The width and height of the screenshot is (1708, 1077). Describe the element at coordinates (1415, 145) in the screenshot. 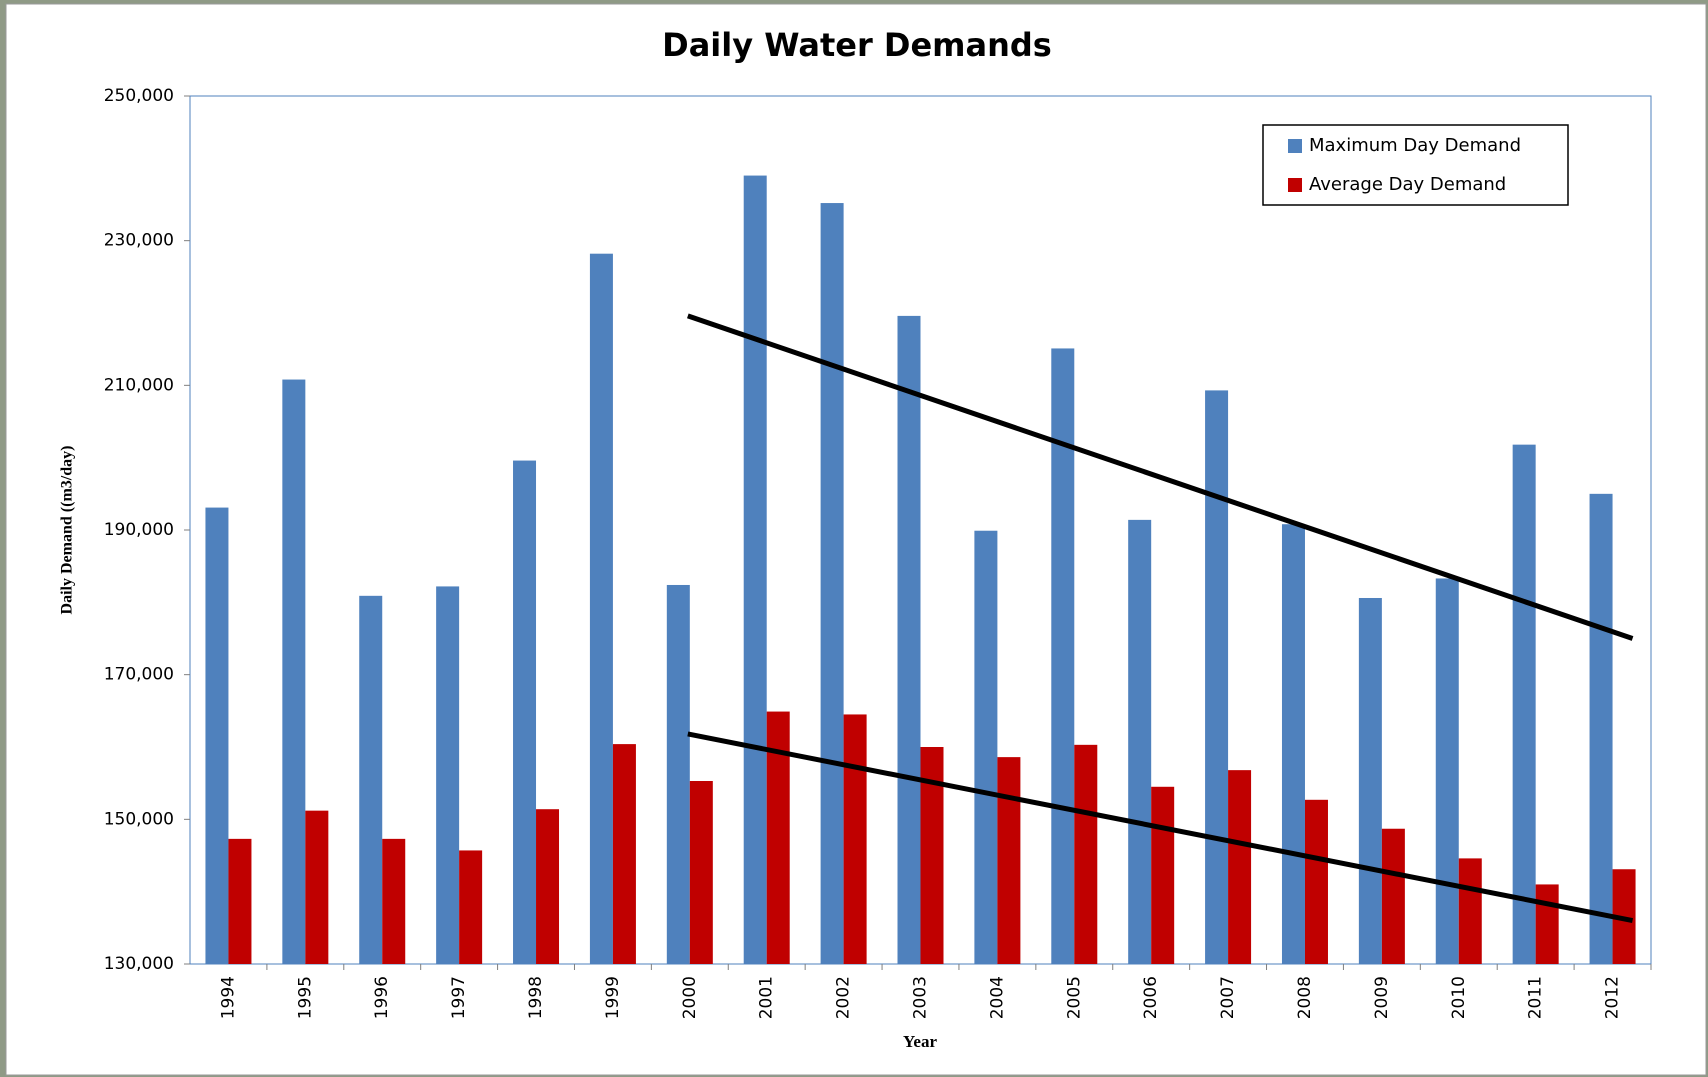

I see `legend-label: Maximum Day Demand` at that location.